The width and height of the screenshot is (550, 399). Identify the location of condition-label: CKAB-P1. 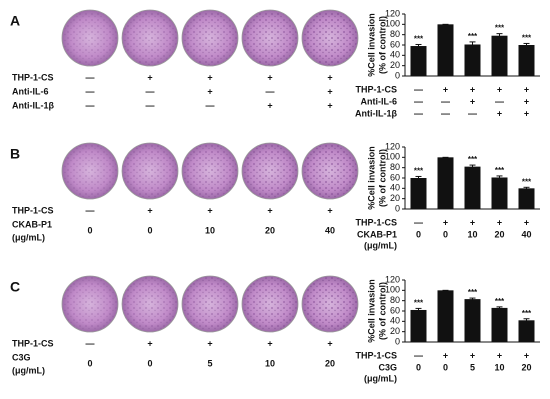
(32, 224).